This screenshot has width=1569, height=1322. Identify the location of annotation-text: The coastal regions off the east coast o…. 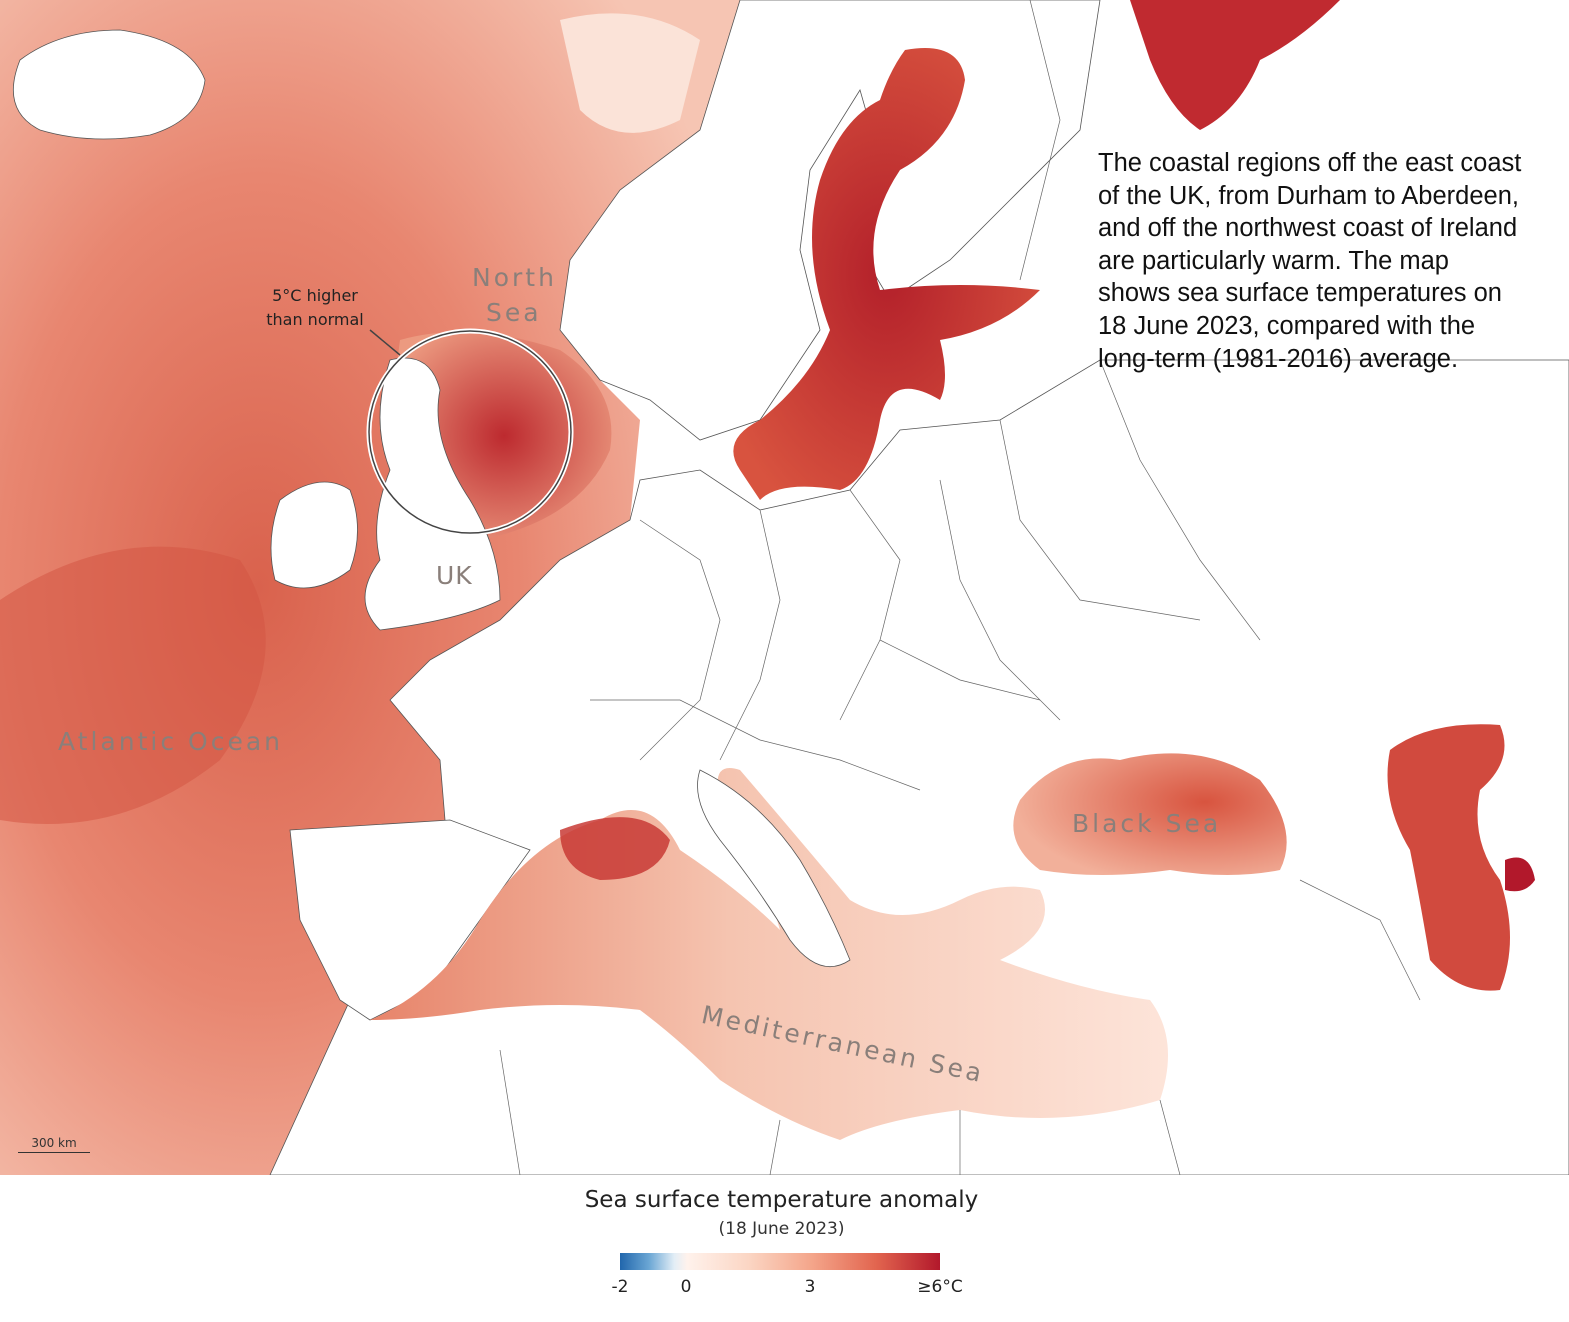
(1333, 261).